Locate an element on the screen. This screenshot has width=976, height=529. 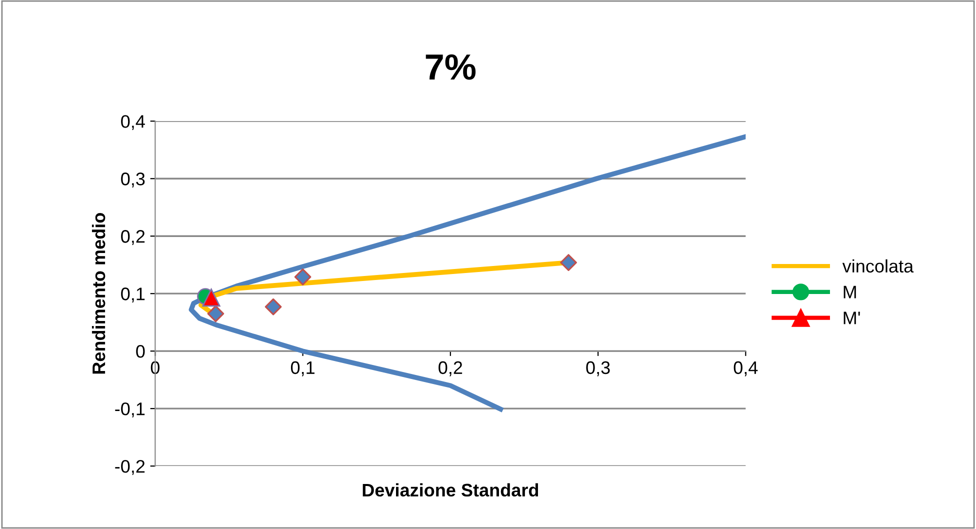
legend-label: vincolata is located at coordinates (878, 266).